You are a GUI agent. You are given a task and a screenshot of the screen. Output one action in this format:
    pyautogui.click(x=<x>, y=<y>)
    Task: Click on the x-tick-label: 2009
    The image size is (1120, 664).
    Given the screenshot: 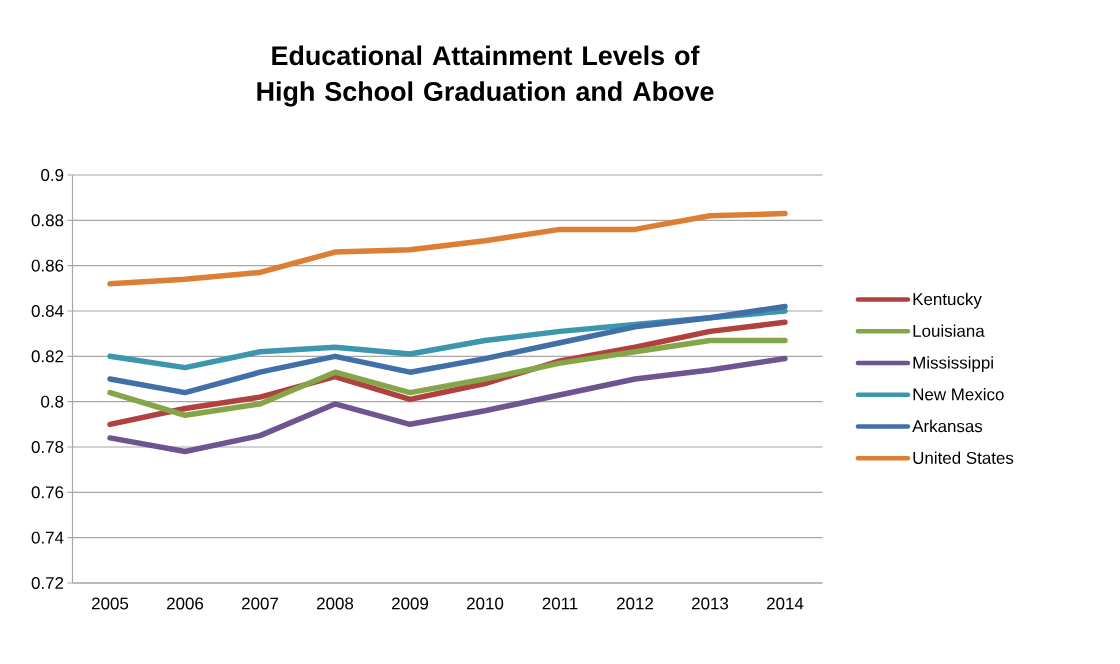 What is the action you would take?
    pyautogui.click(x=410, y=603)
    